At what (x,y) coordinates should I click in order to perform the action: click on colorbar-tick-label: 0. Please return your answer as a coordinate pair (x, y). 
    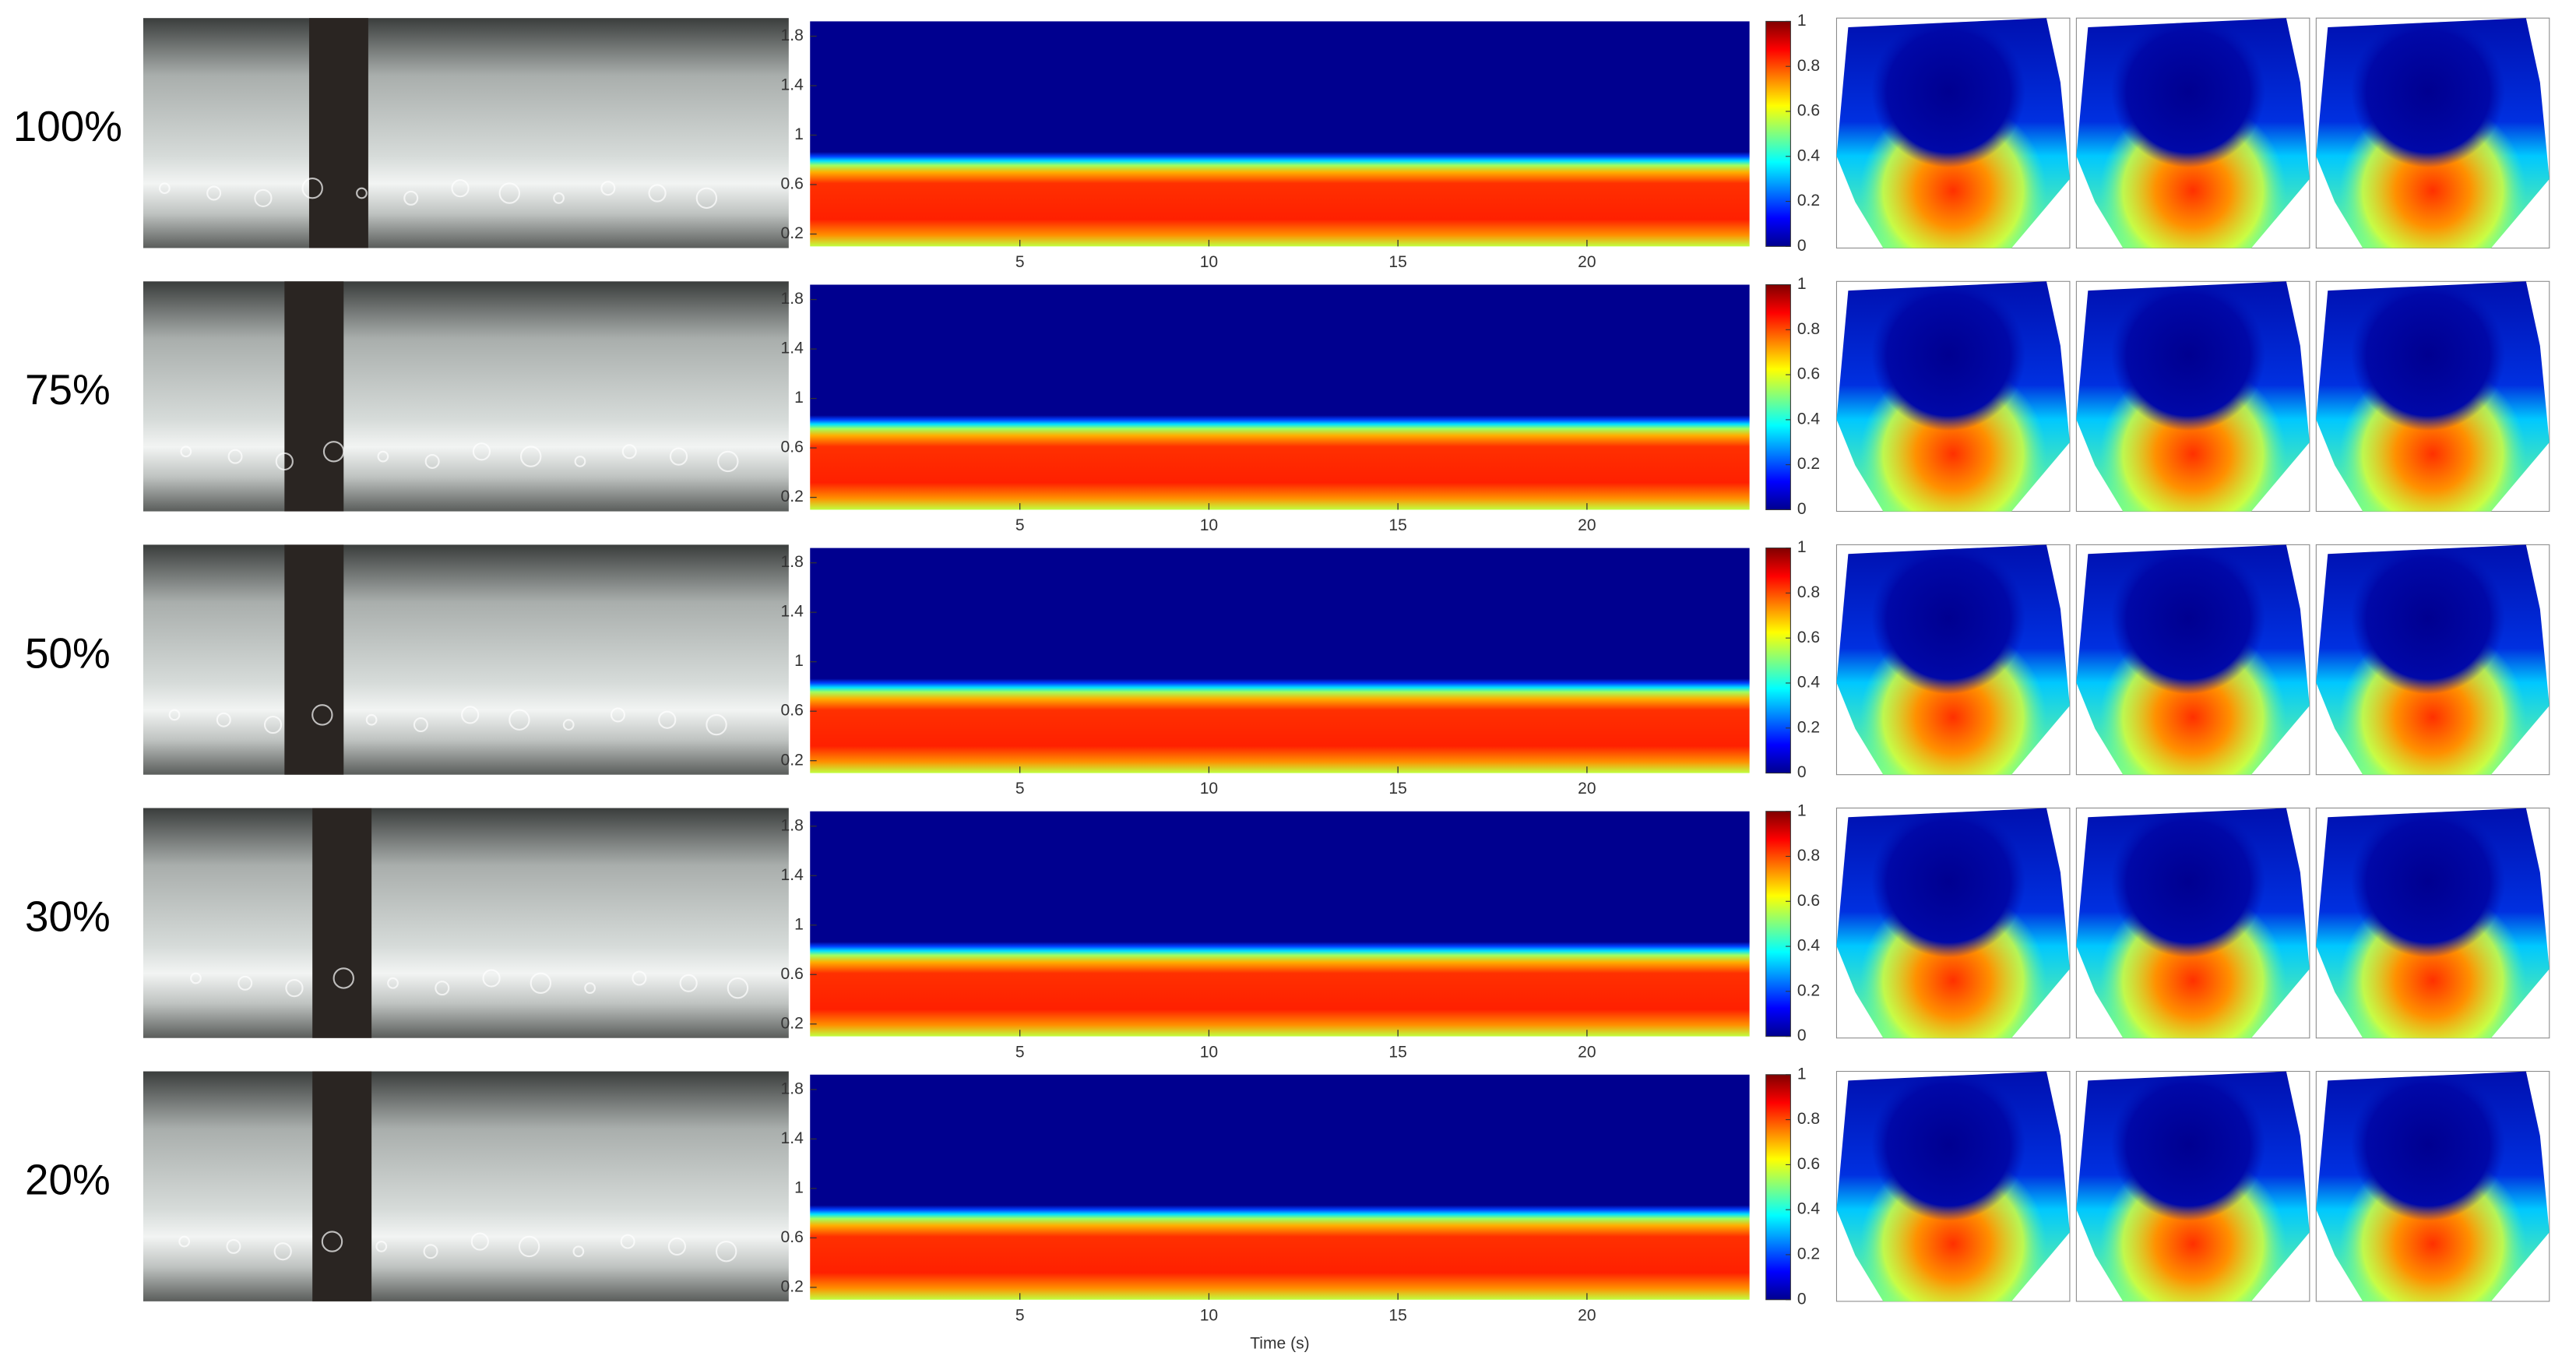
    Looking at the image, I should click on (1802, 1035).